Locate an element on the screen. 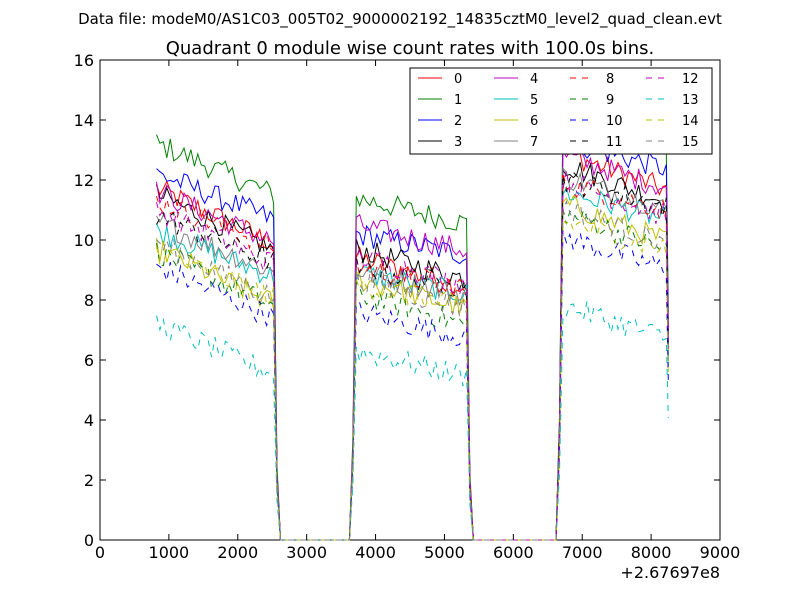 The height and width of the screenshot is (600, 800). legend-label-1: 1 is located at coordinates (458, 100).